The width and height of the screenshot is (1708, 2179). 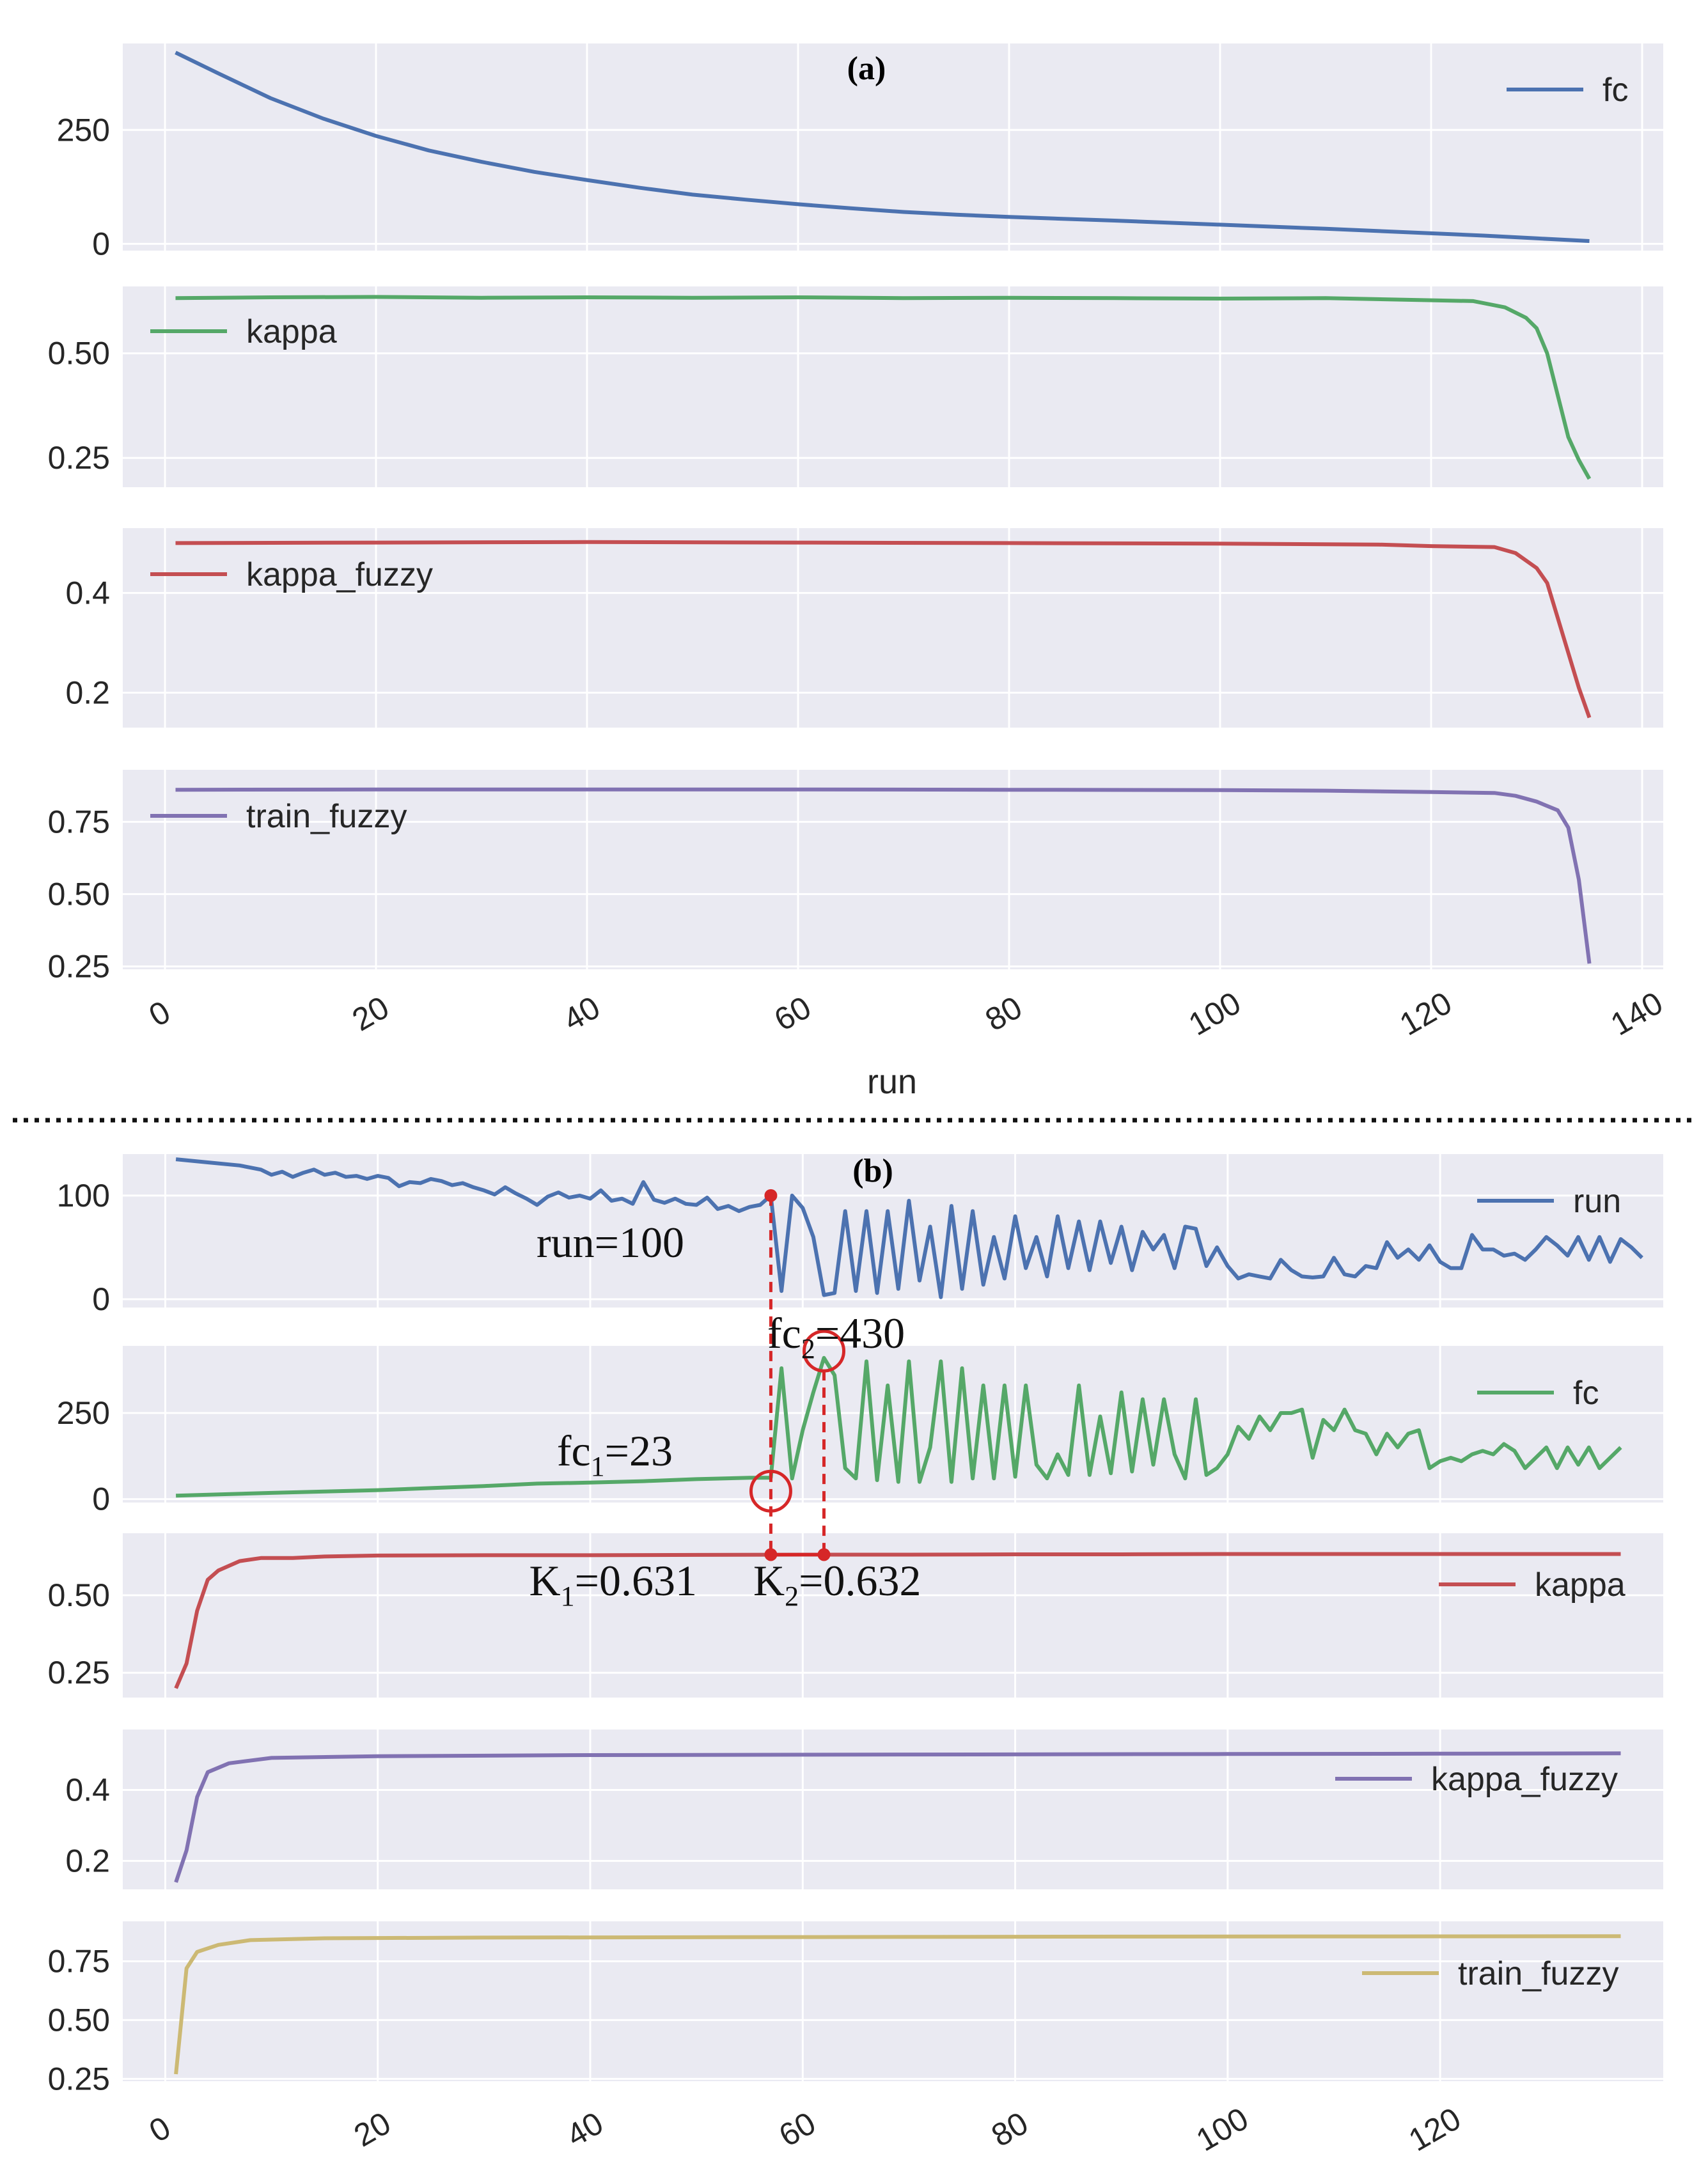 What do you see at coordinates (860, 1333) in the screenshot?
I see `annotation-fc2-value: =430` at bounding box center [860, 1333].